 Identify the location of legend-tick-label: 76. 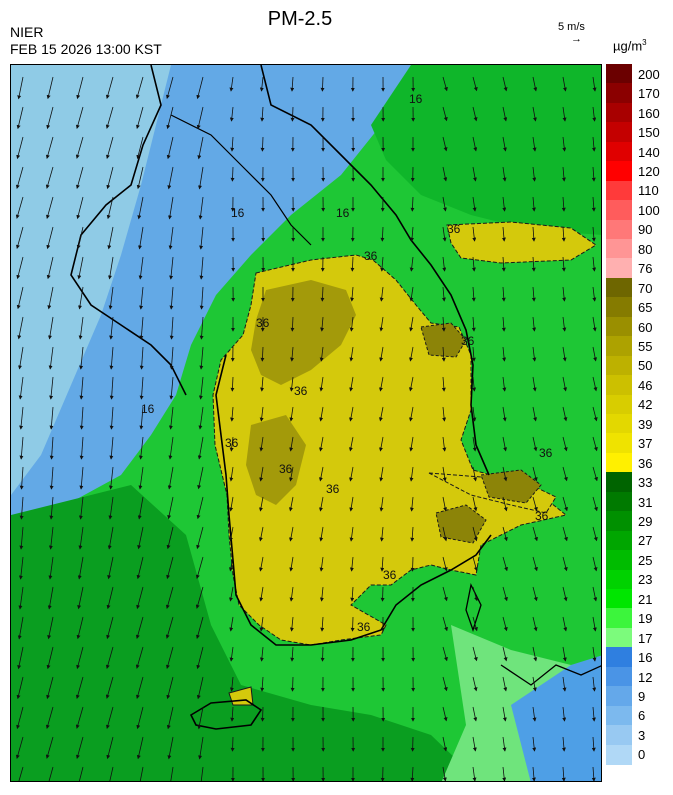
(645, 269).